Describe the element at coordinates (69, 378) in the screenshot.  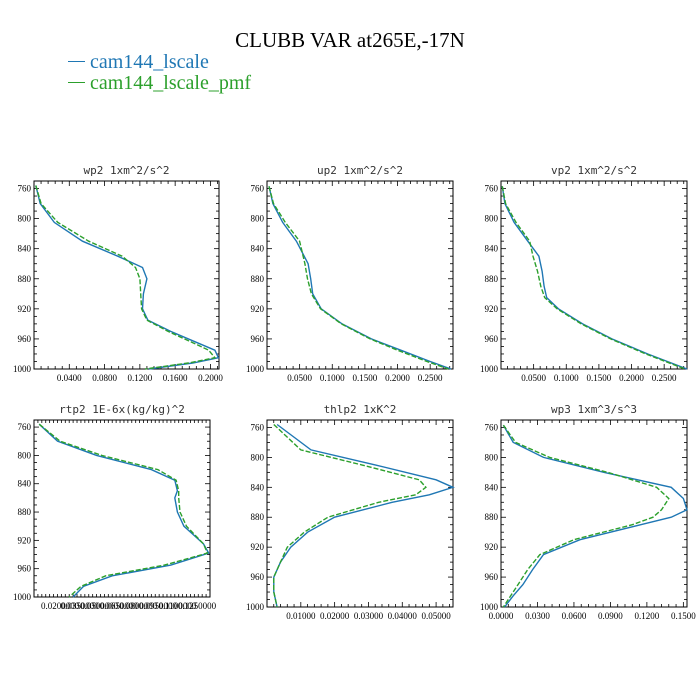
I see `x-tick-label: 0.0400` at that location.